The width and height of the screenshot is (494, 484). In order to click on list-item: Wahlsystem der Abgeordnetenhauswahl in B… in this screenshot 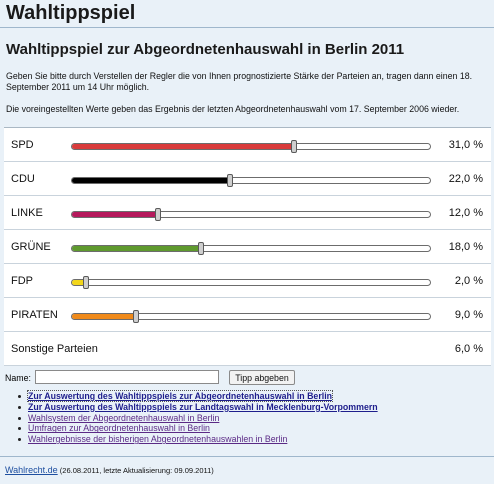, I will do `click(198, 418)`.